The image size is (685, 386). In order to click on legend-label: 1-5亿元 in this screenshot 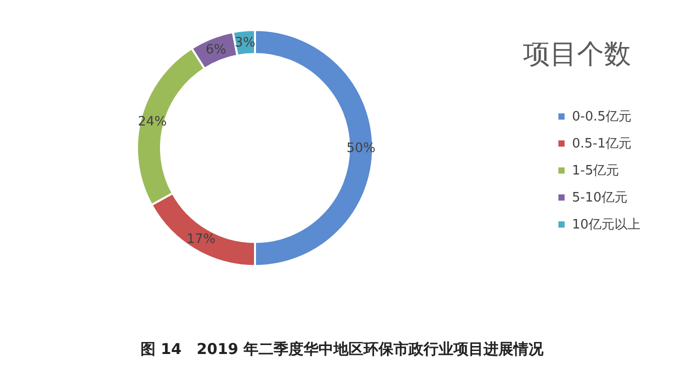, I will do `click(596, 171)`.